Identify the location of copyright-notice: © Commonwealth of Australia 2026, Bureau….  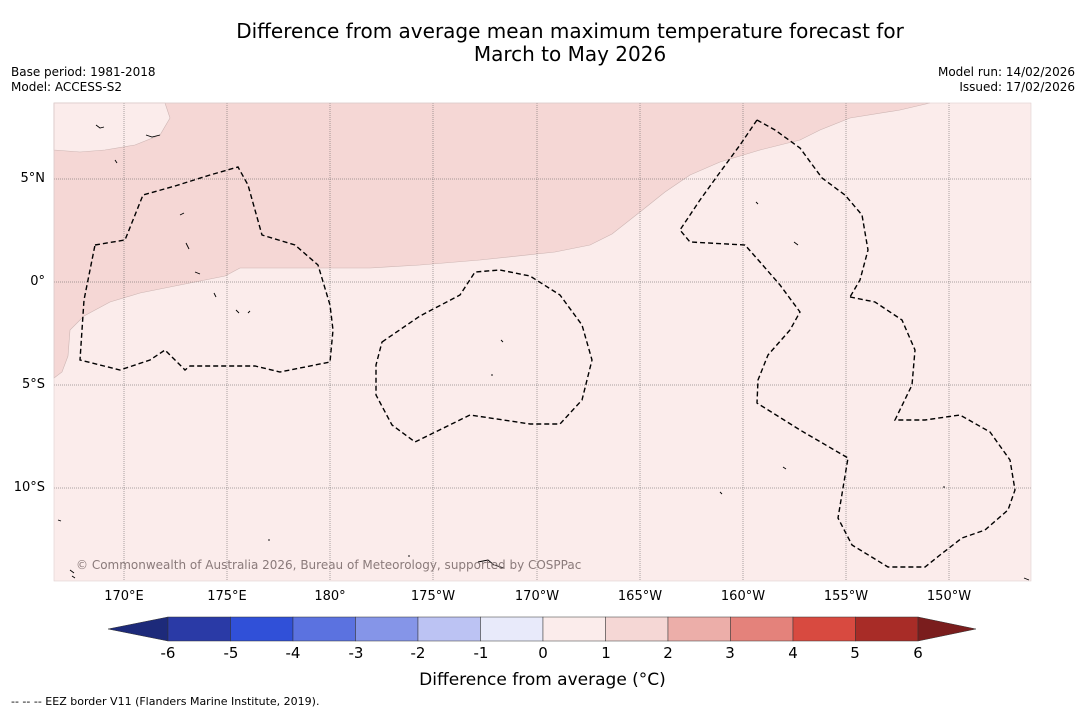
(329, 565).